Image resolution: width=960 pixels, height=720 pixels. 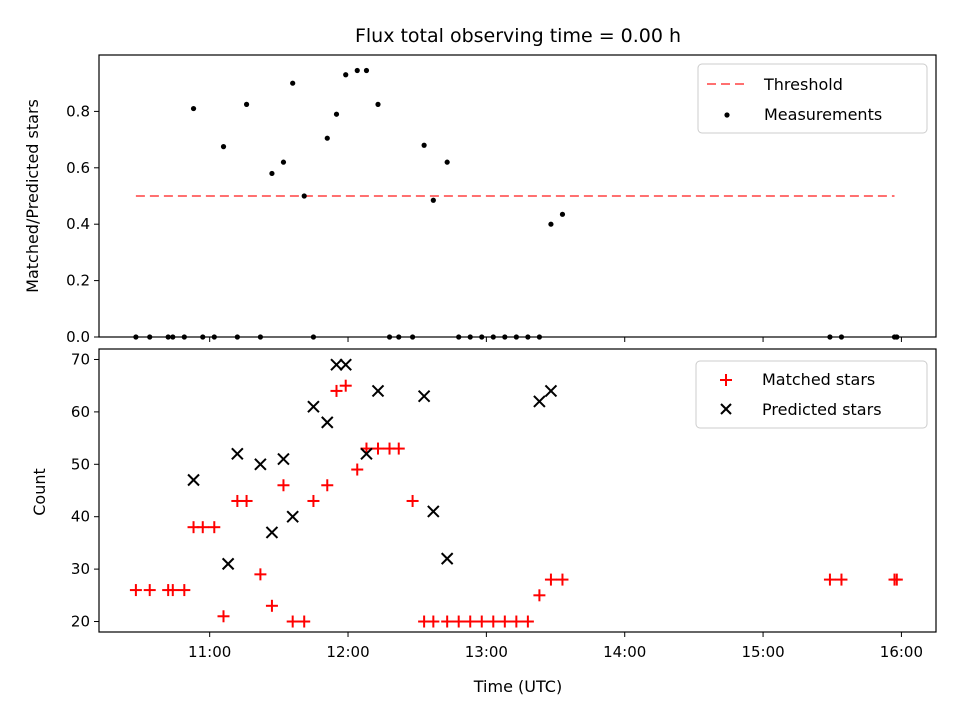 What do you see at coordinates (80, 412) in the screenshot?
I see `bottom-y-tick-label: 60` at bounding box center [80, 412].